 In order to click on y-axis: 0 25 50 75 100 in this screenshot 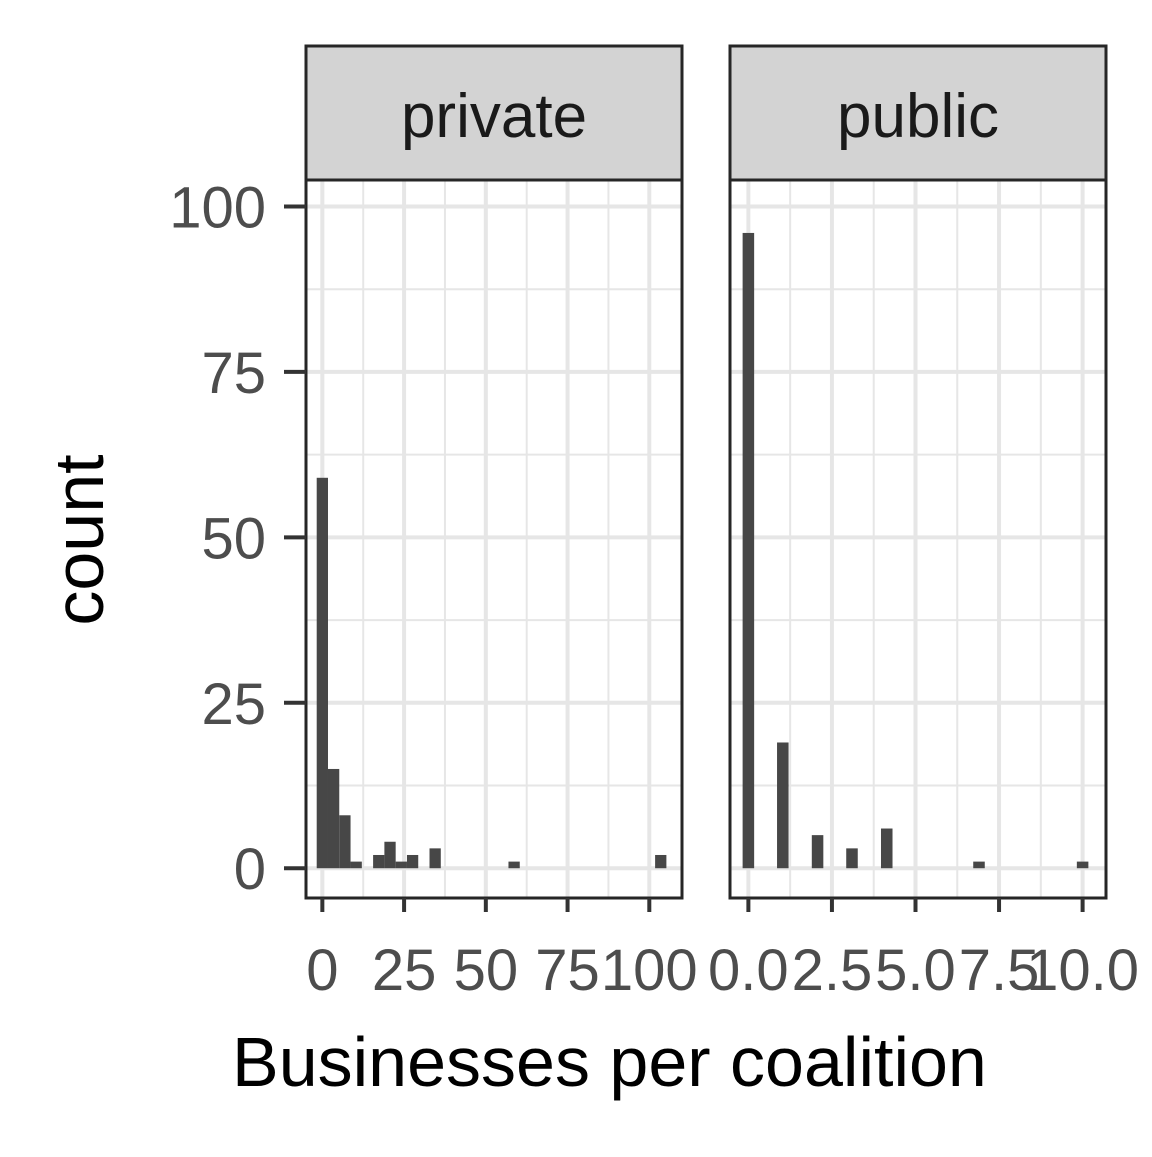, I will do `click(237, 538)`.